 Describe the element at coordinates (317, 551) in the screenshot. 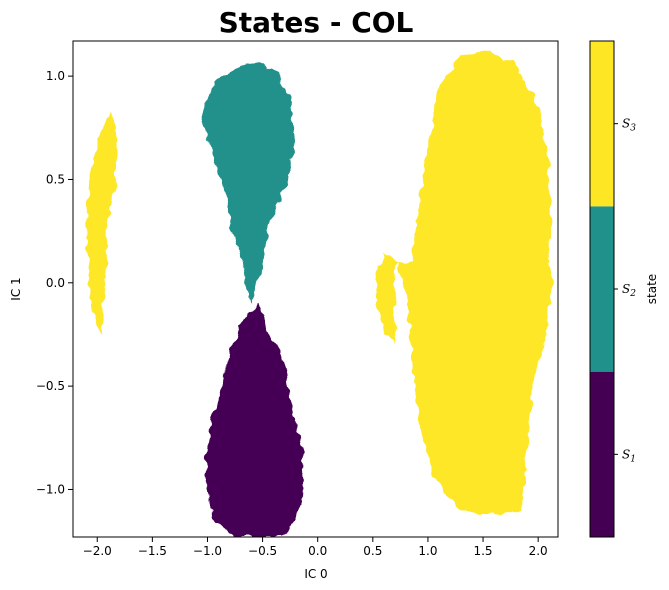

I see `x-tick-label: 0.0` at that location.